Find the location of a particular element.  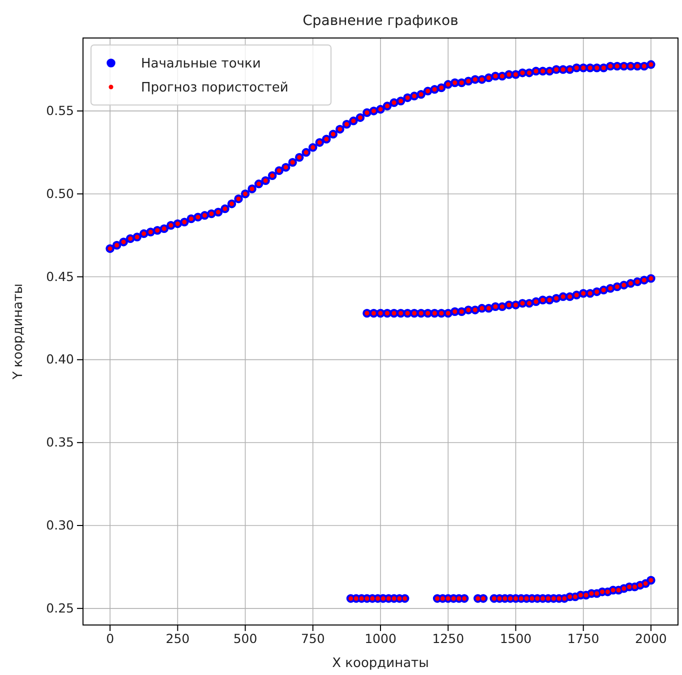

x-tick-label: 250 is located at coordinates (178, 638).